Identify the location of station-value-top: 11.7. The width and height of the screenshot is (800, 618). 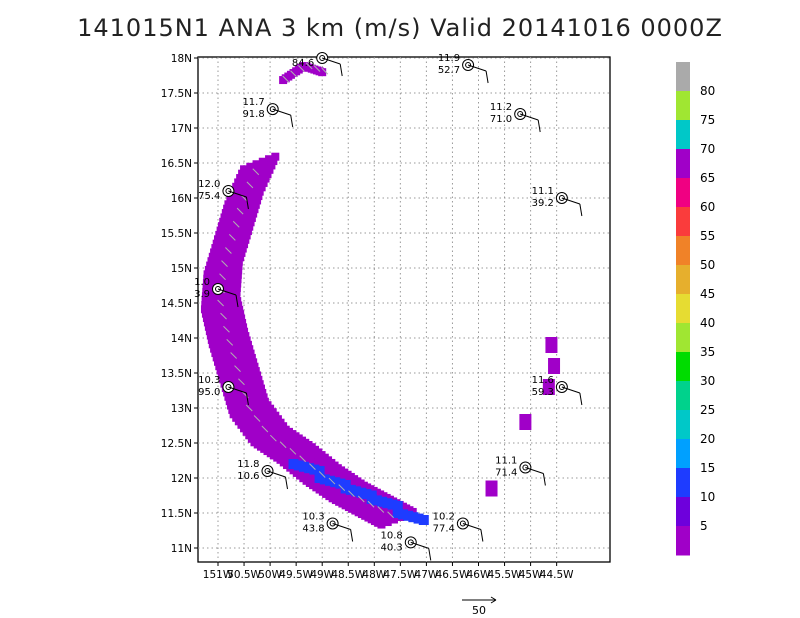
(253, 102).